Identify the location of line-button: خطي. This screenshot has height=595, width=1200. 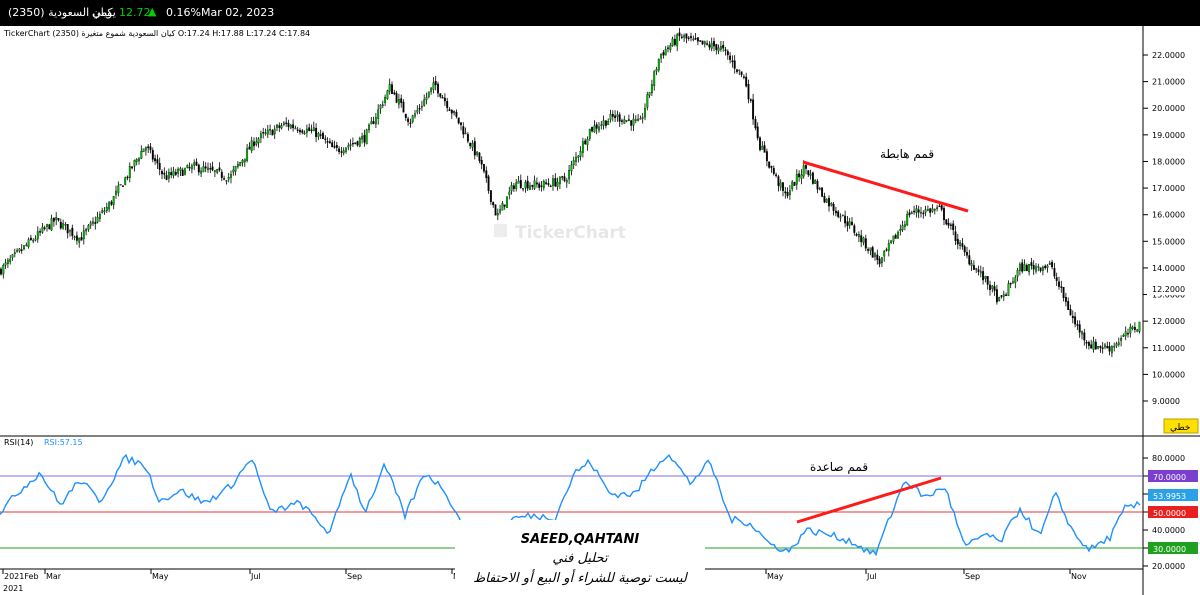
(1181, 426).